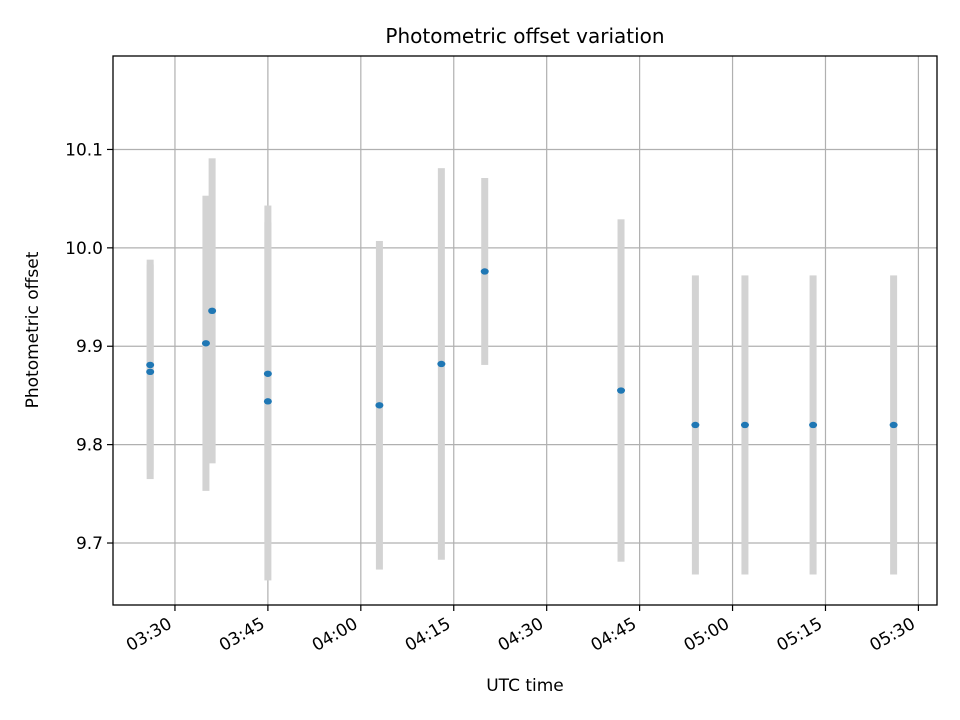 This screenshot has height=720, width=960. What do you see at coordinates (33, 329) in the screenshot?
I see `y-axis-label: Photometric offset` at bounding box center [33, 329].